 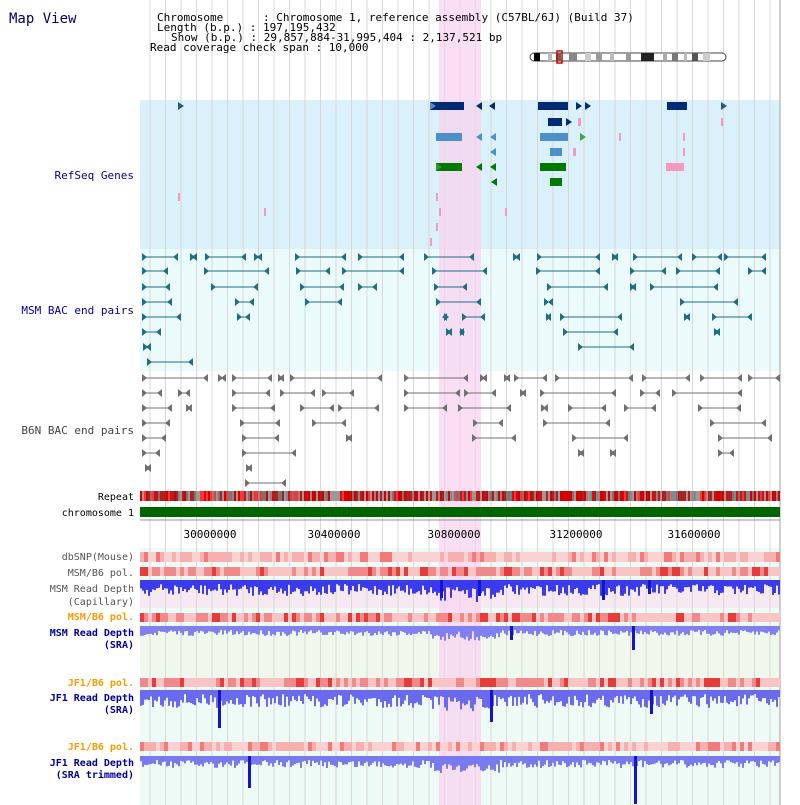 I want to click on track-label-msm-bac: MSM BAC end pairs, so click(x=77, y=310).